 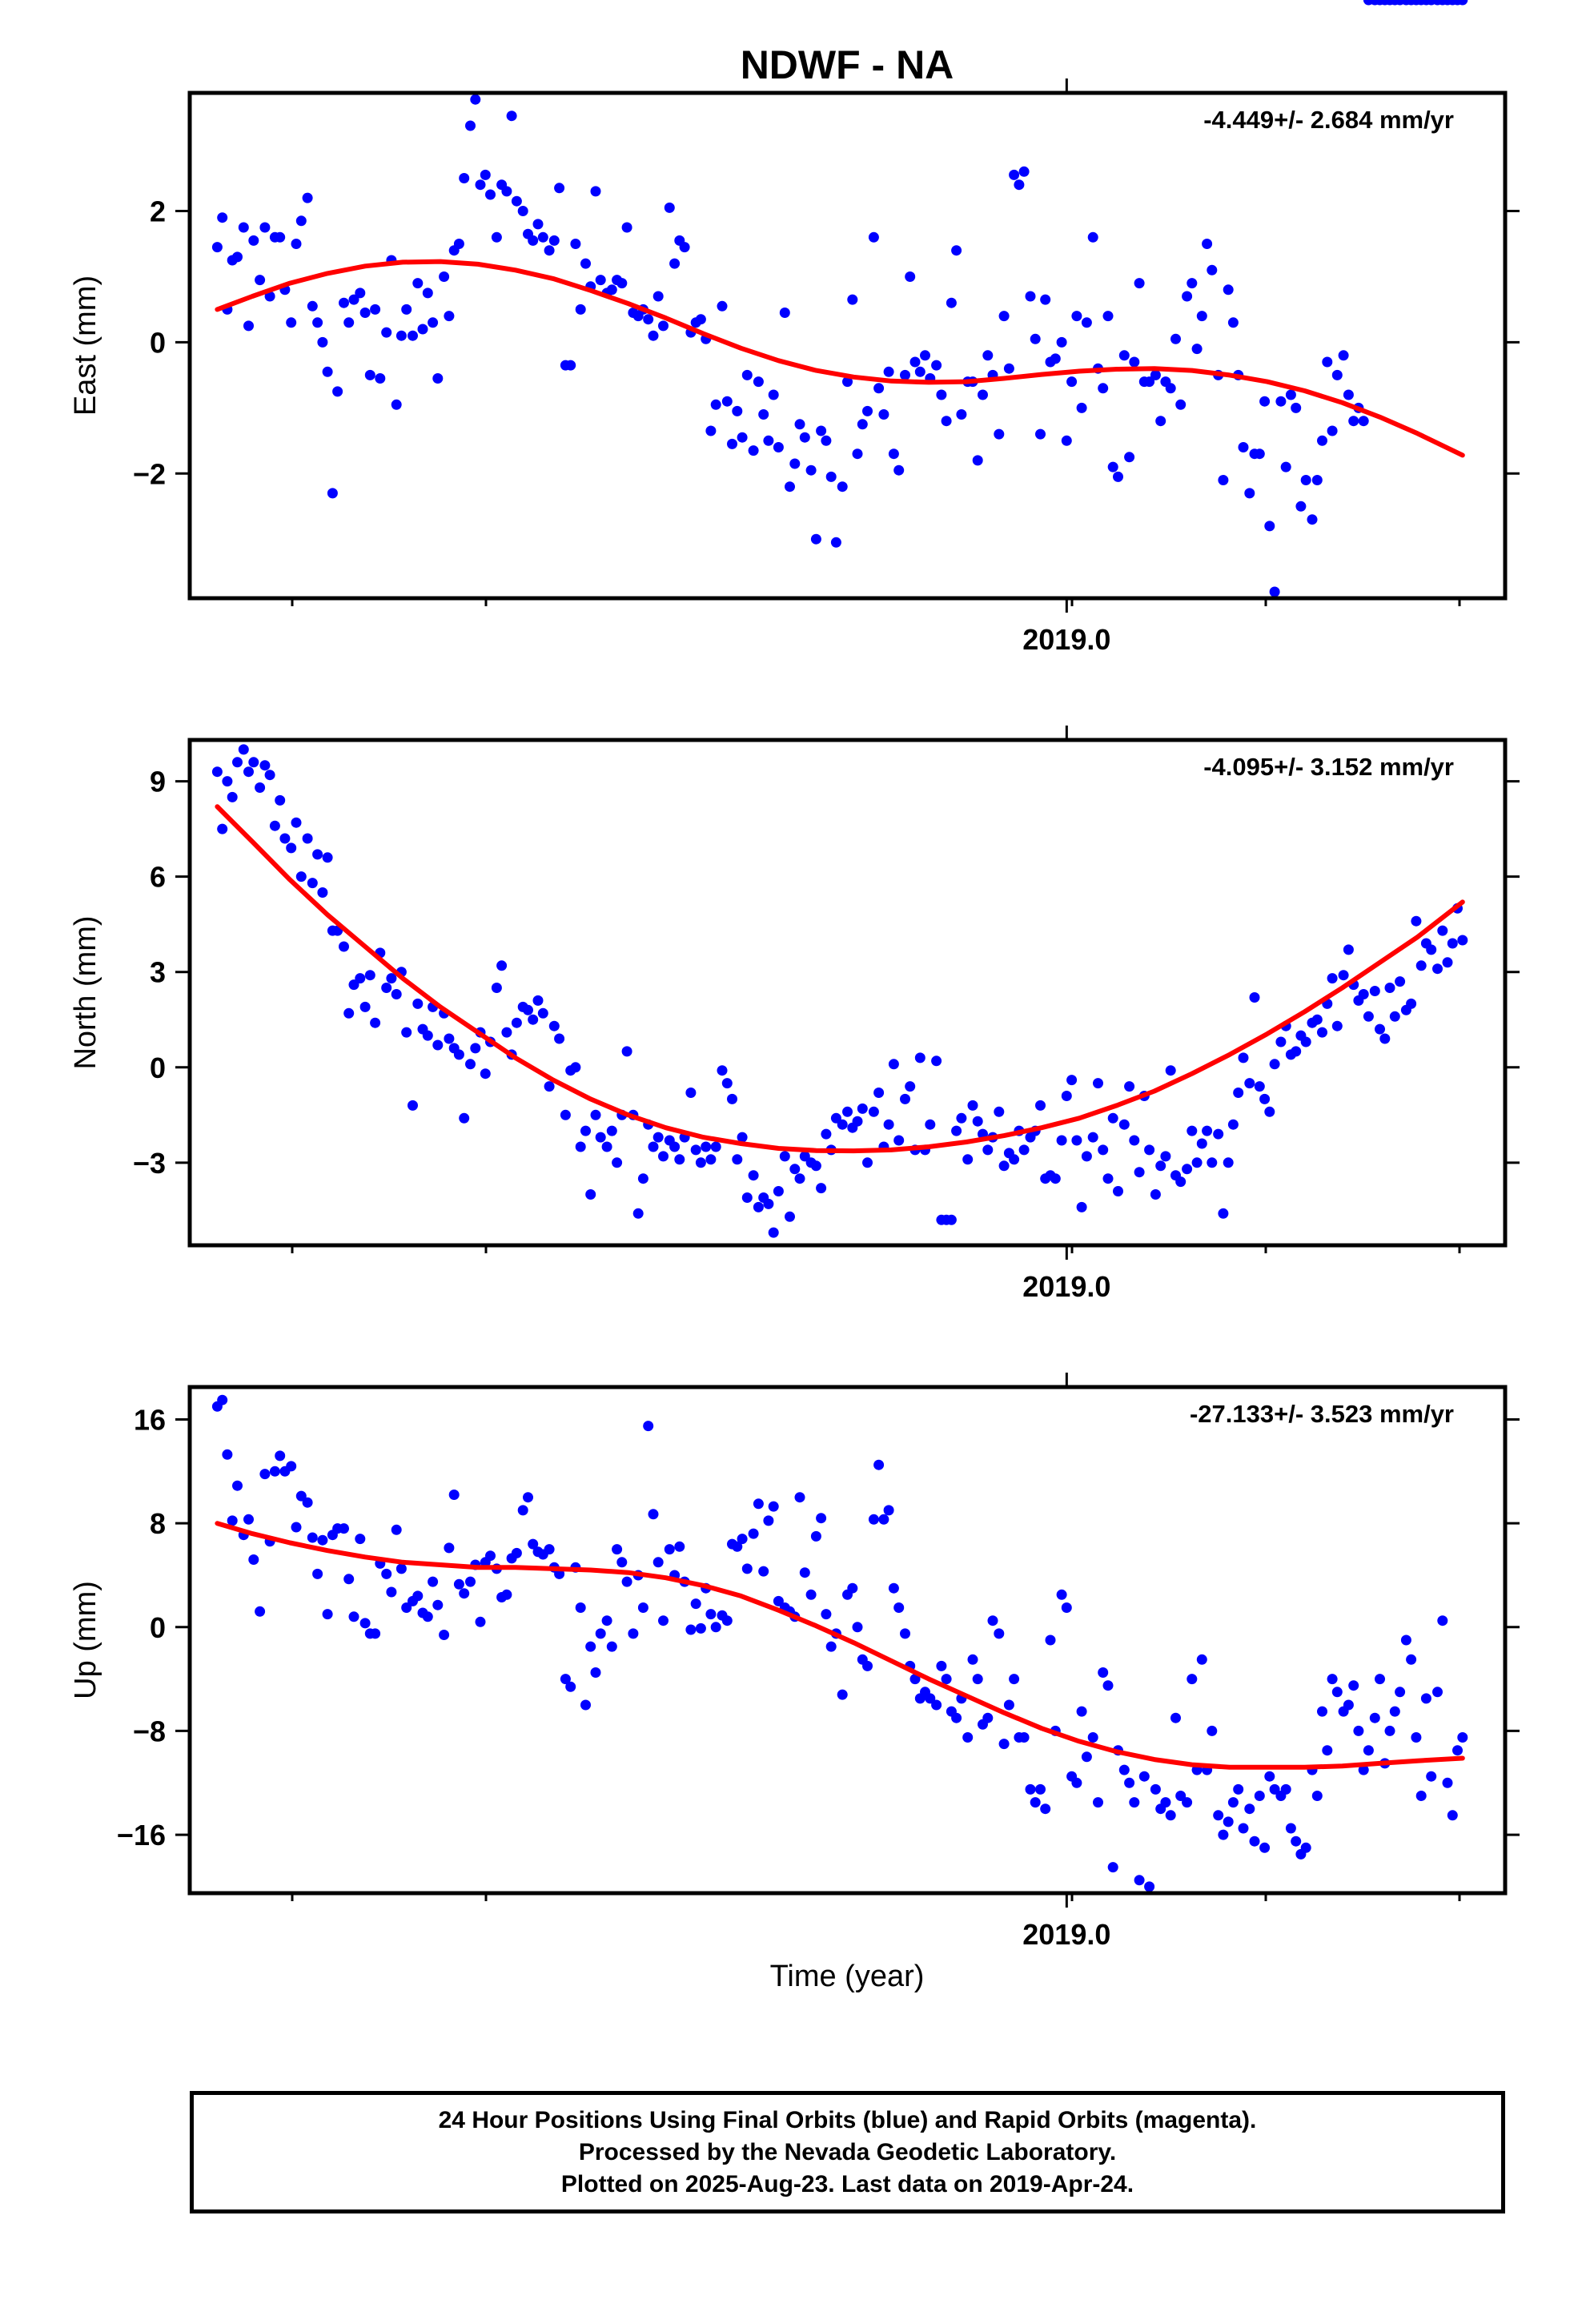 I want to click on east-y-tick-label: −2, so click(x=149, y=473).